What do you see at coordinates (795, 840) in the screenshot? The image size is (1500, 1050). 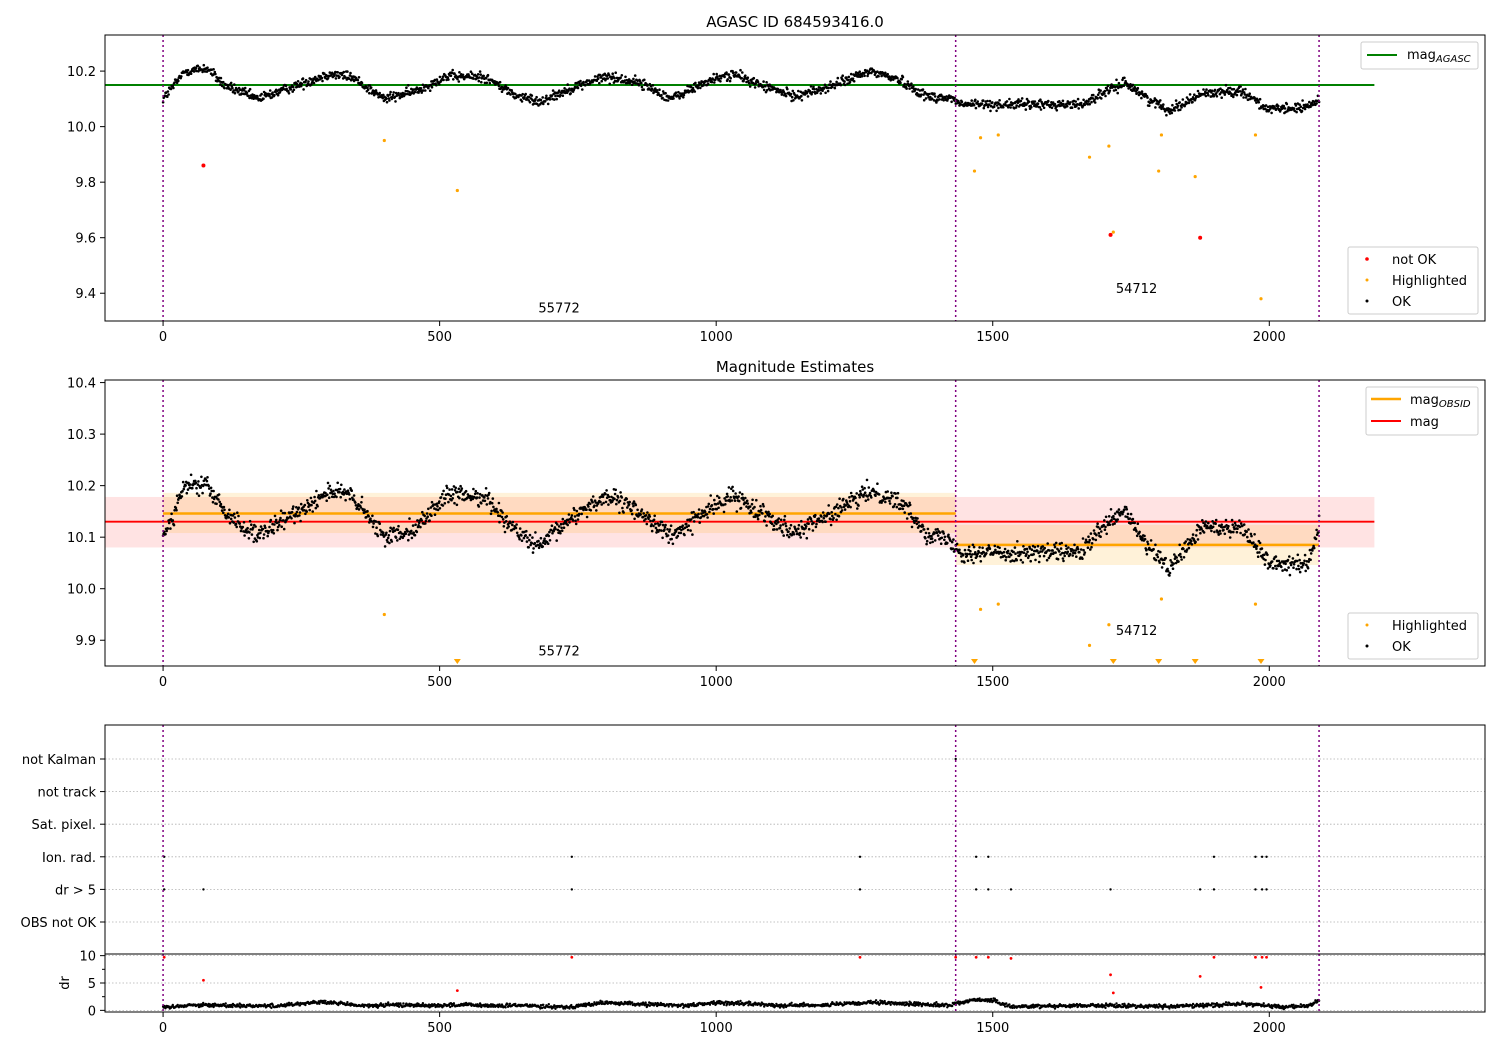 I see `flags-gridlines` at bounding box center [795, 840].